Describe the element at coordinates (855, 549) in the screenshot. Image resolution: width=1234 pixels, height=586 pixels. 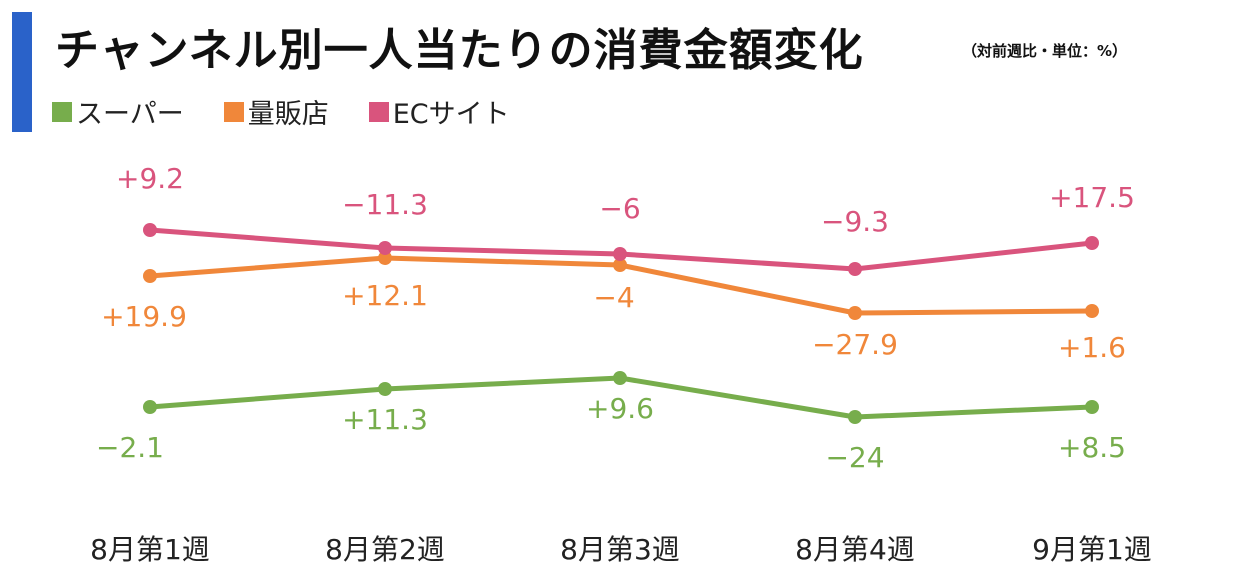
I see `x-tick-label: 8月第4週` at that location.